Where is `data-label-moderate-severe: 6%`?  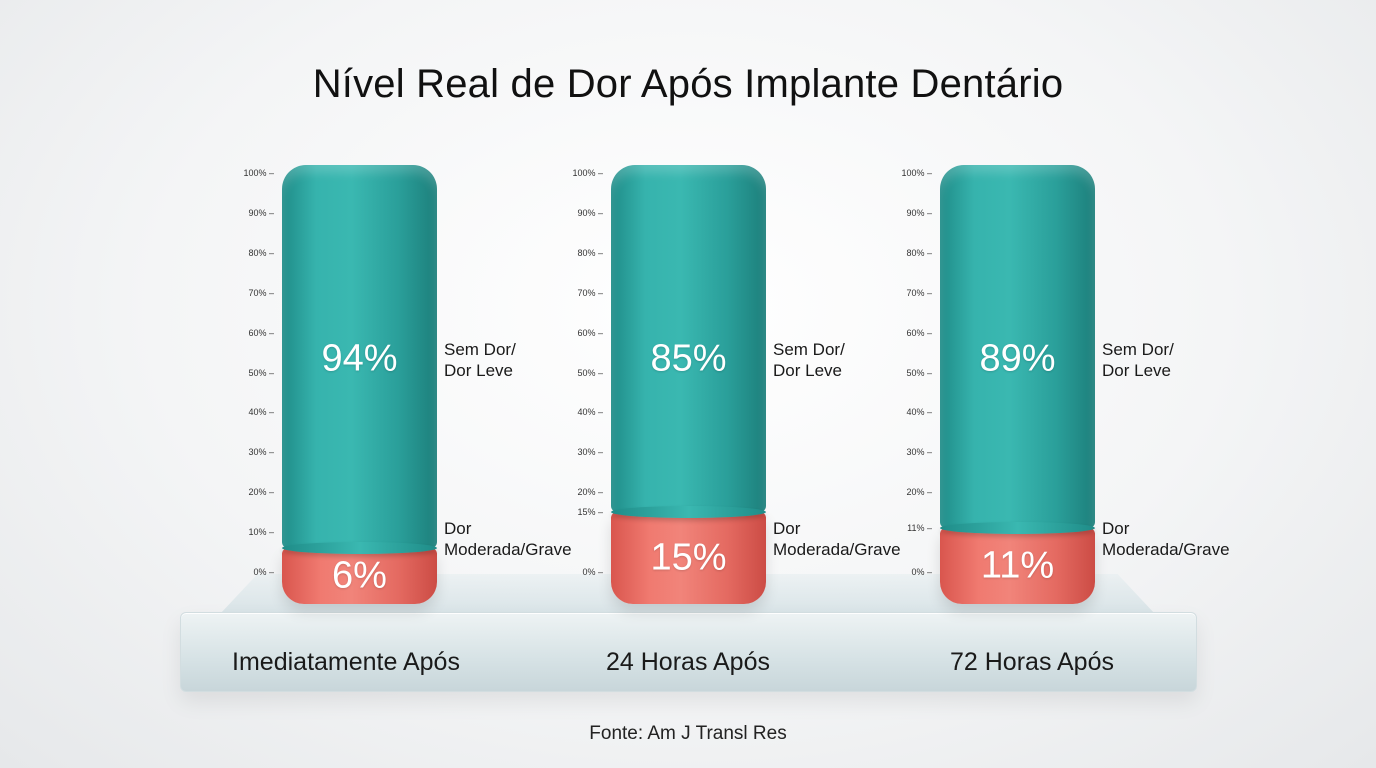
data-label-moderate-severe: 6% is located at coordinates (359, 575).